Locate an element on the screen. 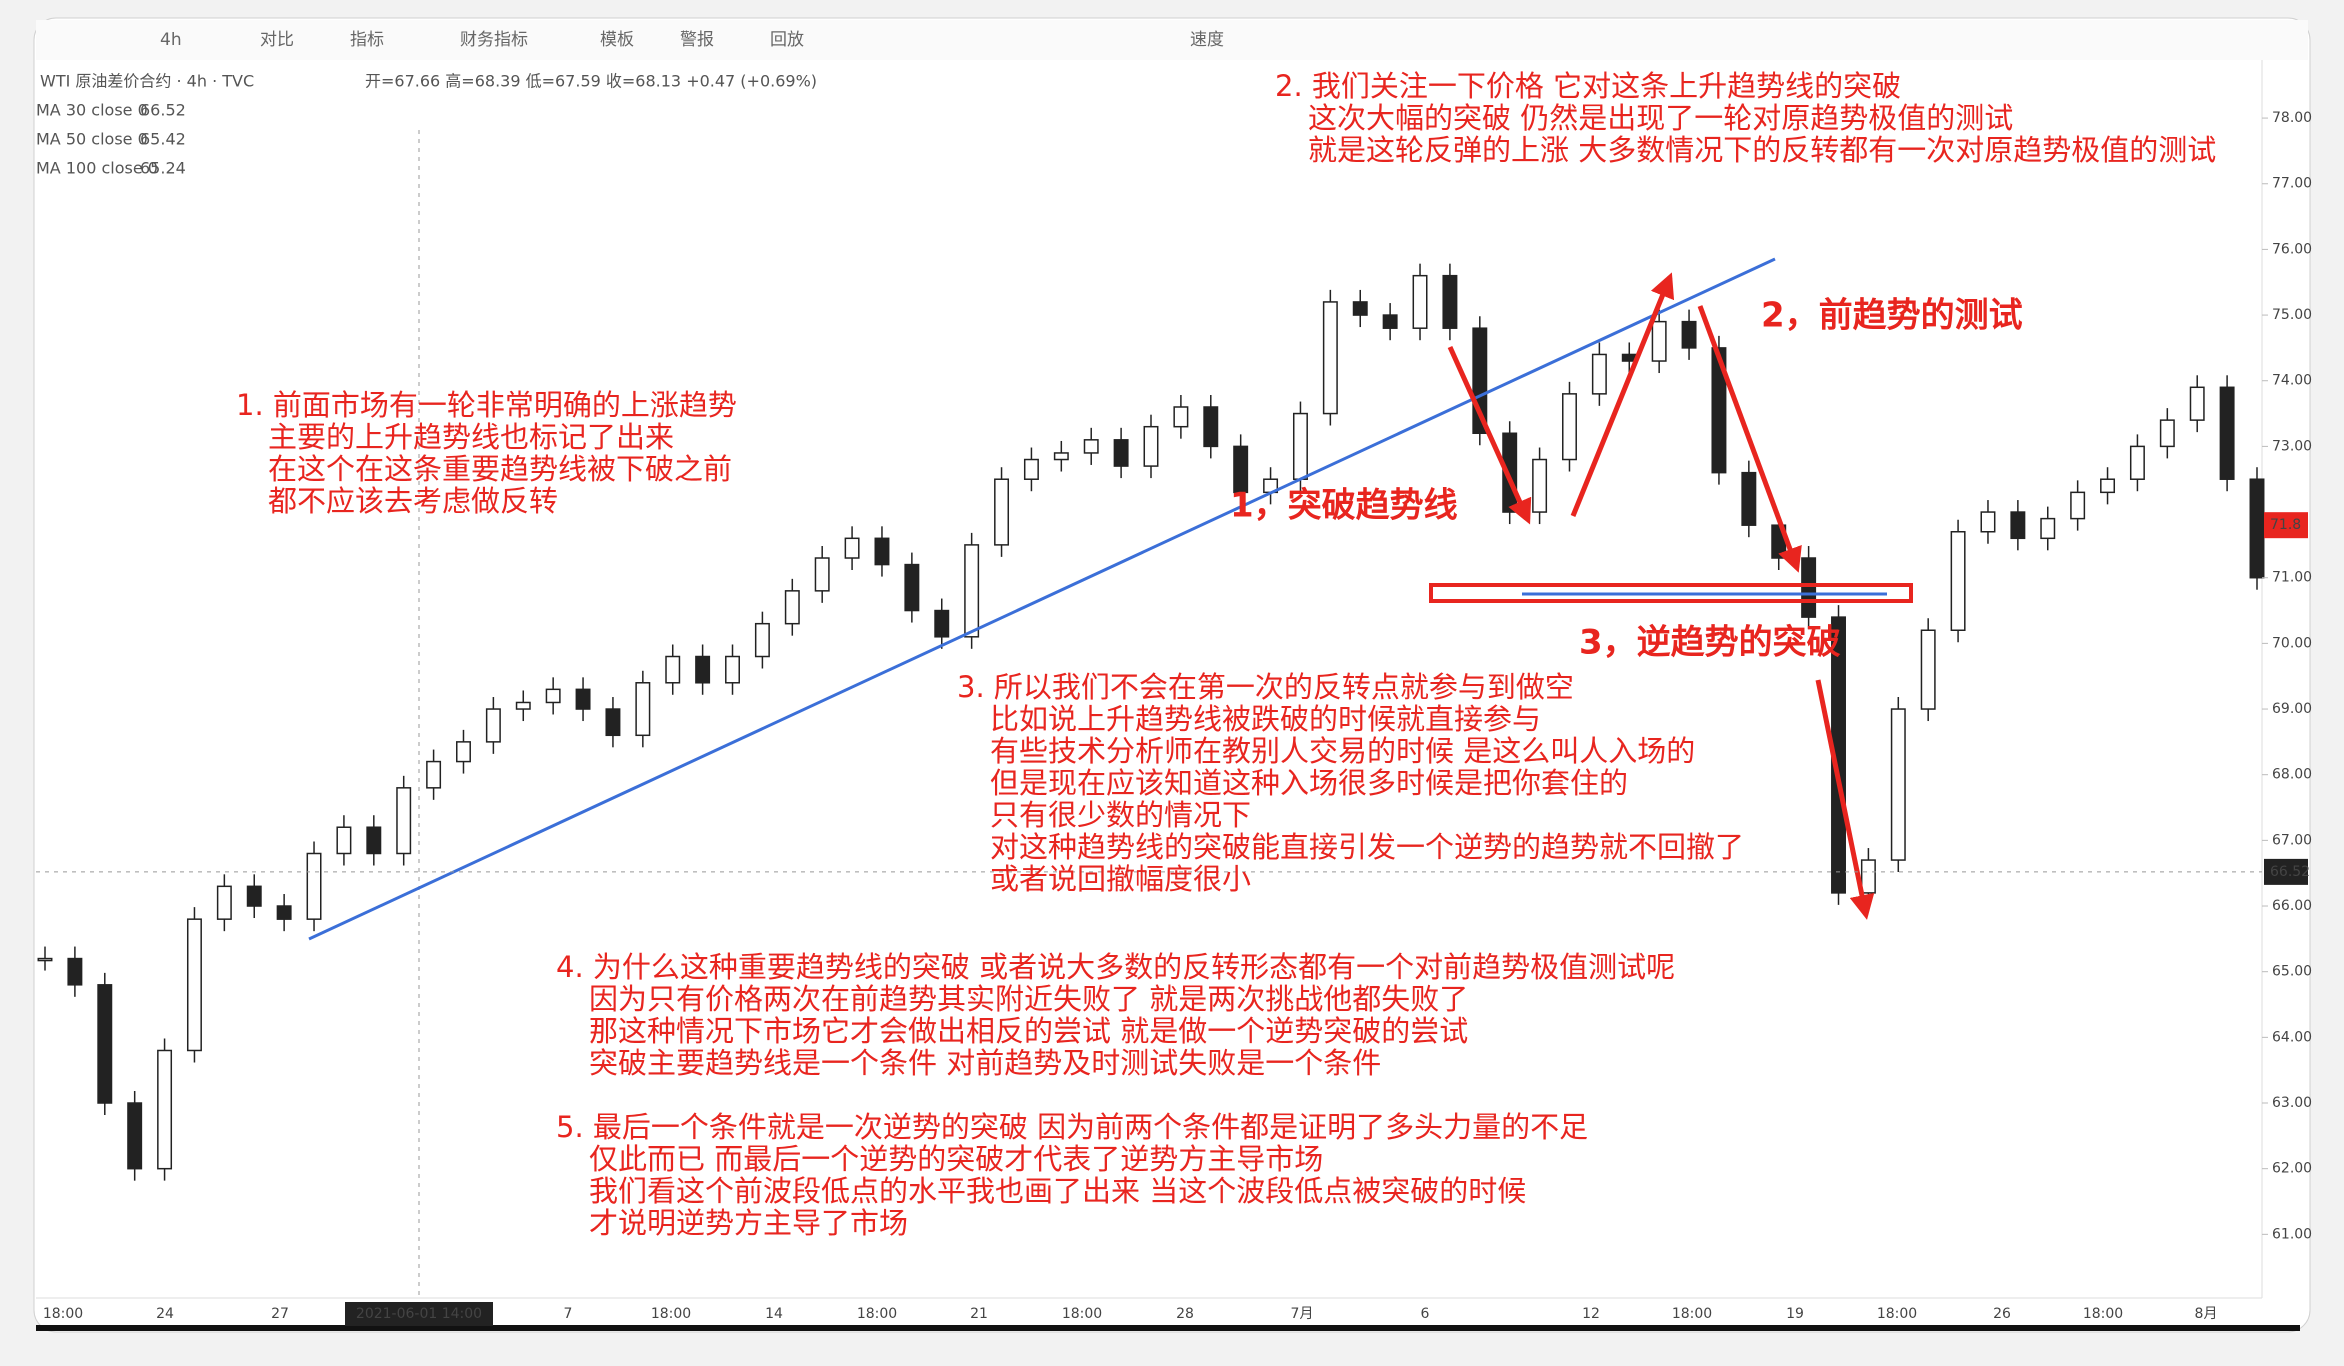 The height and width of the screenshot is (1366, 2344). x-tick-label: 27 is located at coordinates (280, 1314).